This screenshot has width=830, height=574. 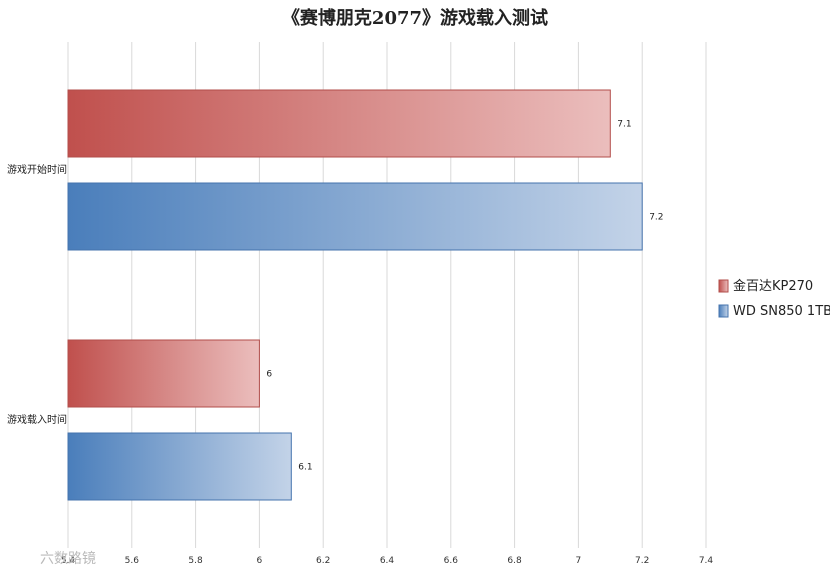 I want to click on watermark-text: 六数路镜, so click(x=68, y=559).